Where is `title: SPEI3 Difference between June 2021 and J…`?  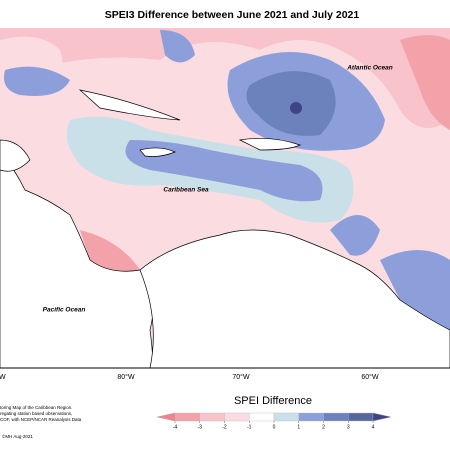 title: SPEI3 Difference between June 2021 and J… is located at coordinates (232, 15).